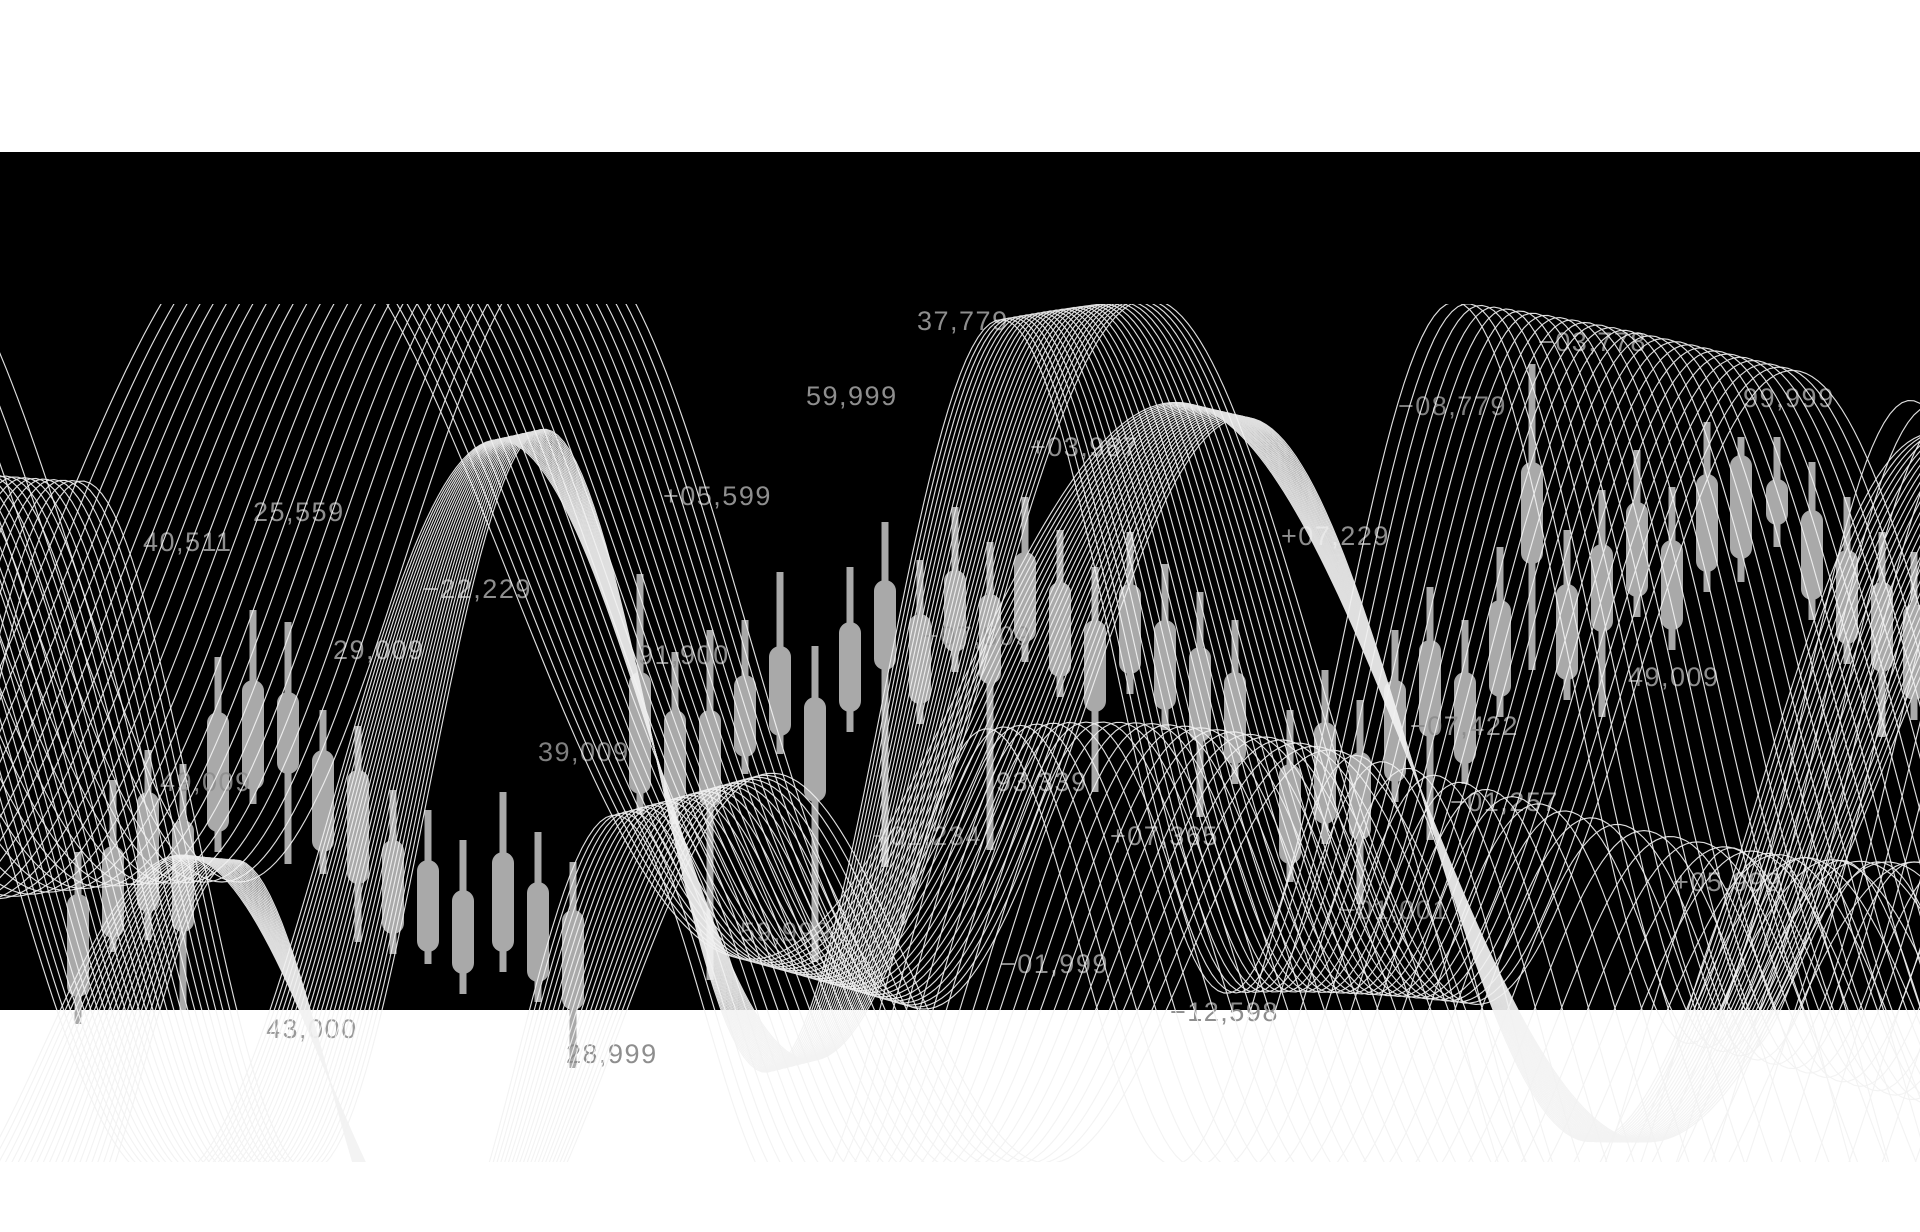 Image resolution: width=1920 pixels, height=1232 pixels. I want to click on price-label: 59,999, so click(852, 396).